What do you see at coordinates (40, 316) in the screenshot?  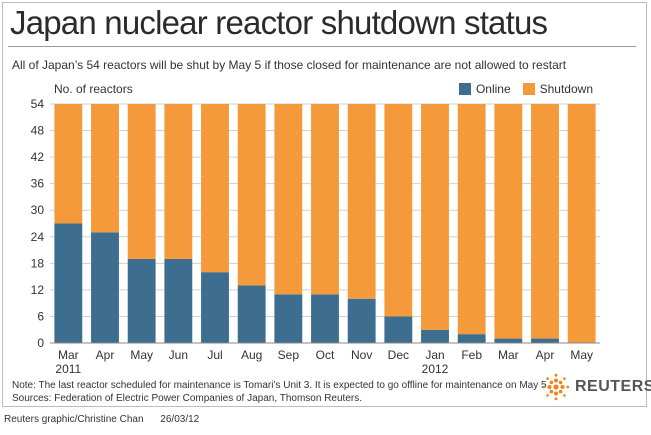 I see `y-tick-label: 6` at bounding box center [40, 316].